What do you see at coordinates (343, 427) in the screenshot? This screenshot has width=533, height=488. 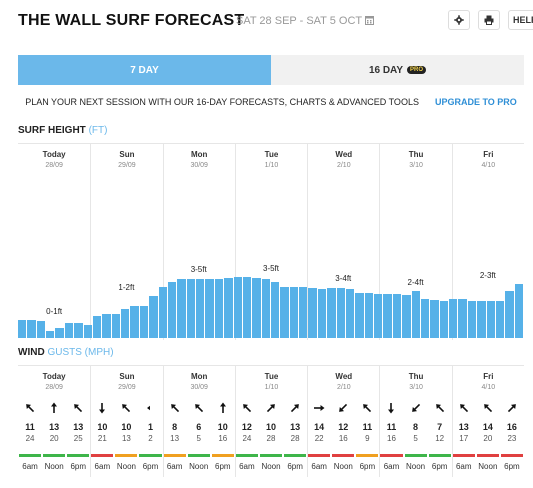 I see `wind-speed: 12` at bounding box center [343, 427].